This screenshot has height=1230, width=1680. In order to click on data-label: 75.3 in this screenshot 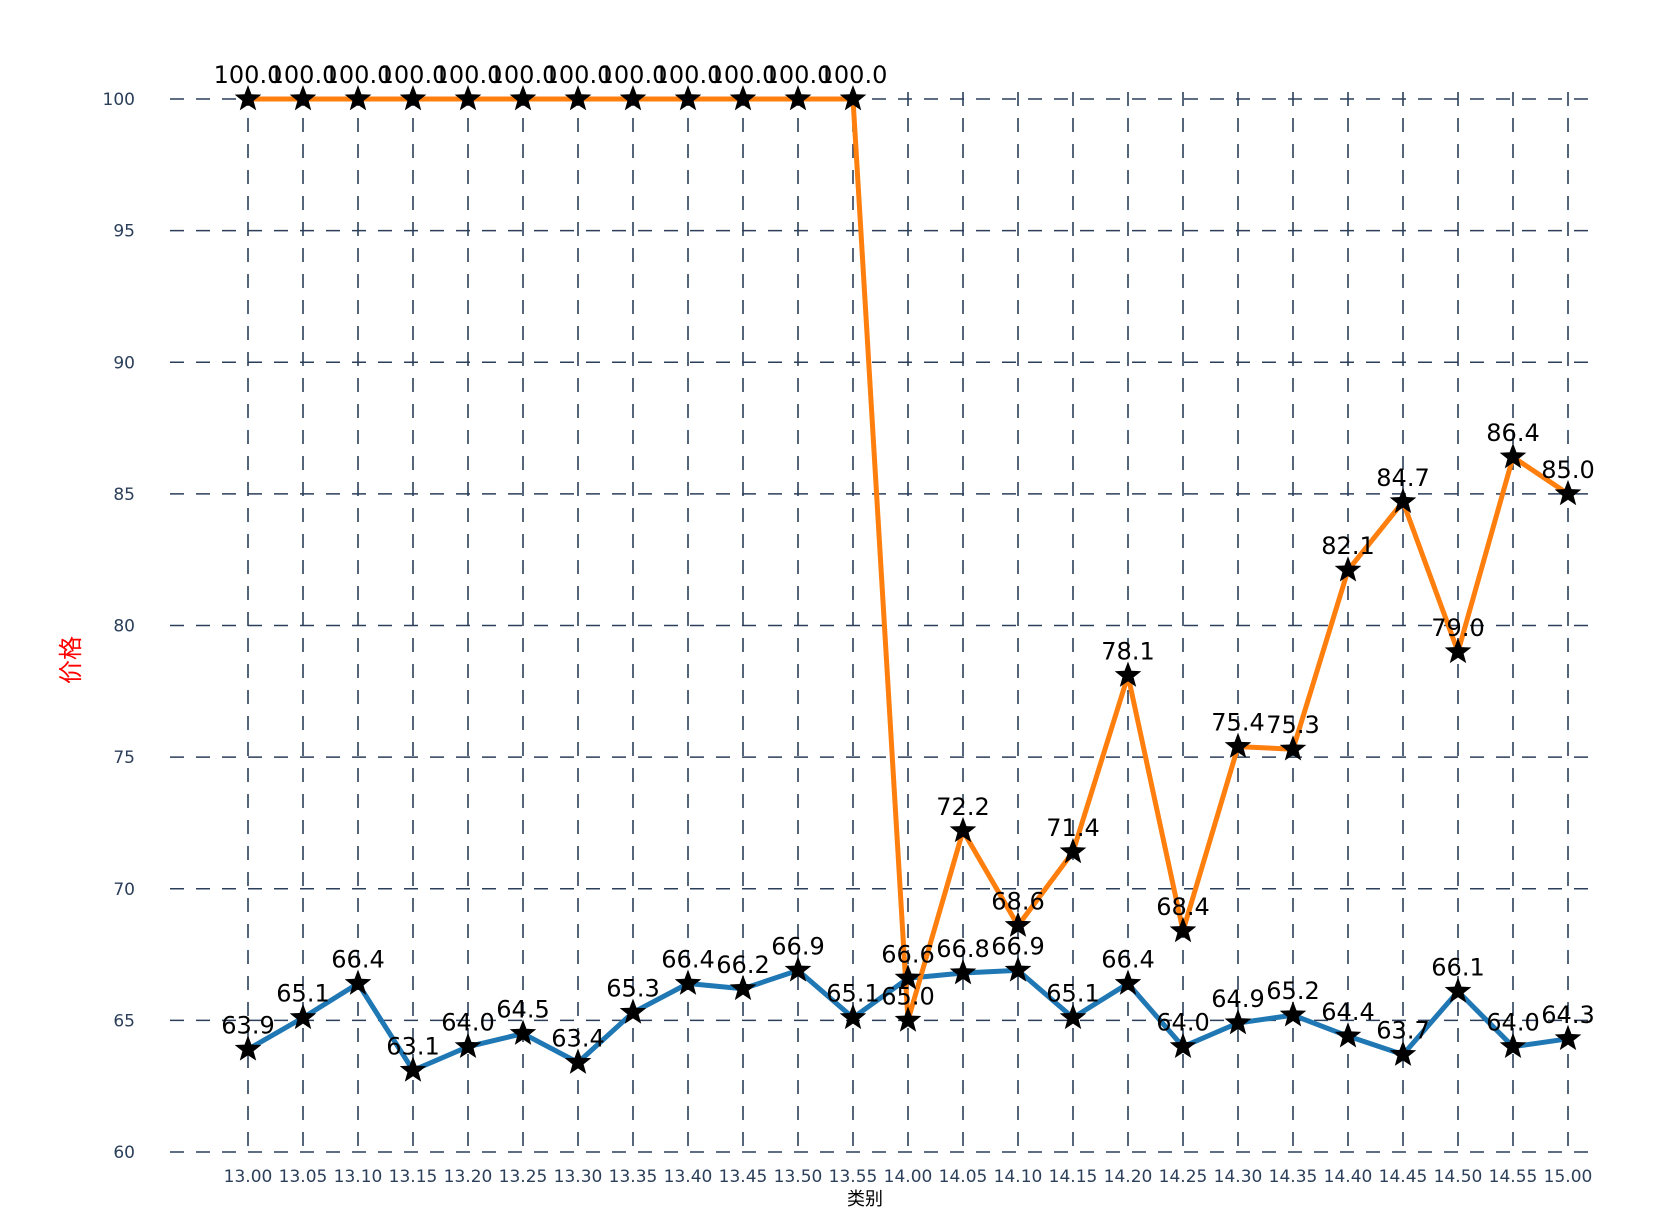, I will do `click(1292, 725)`.